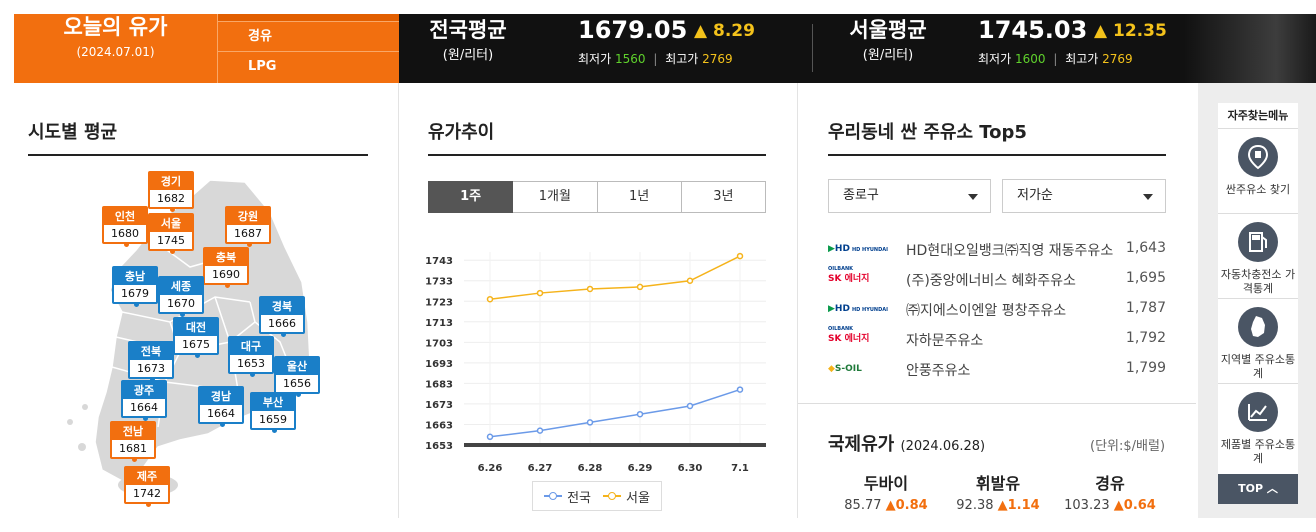 The height and width of the screenshot is (532, 1316). Describe the element at coordinates (181, 286) in the screenshot. I see `region-name: 세종` at that location.